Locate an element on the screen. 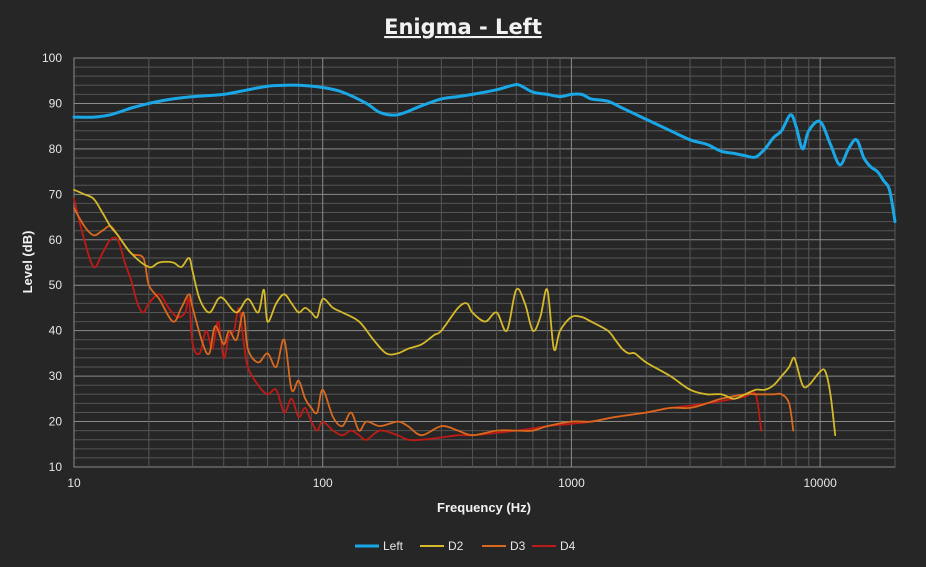 This screenshot has height=567, width=926. y-tick-label: 60 is located at coordinates (56, 240).